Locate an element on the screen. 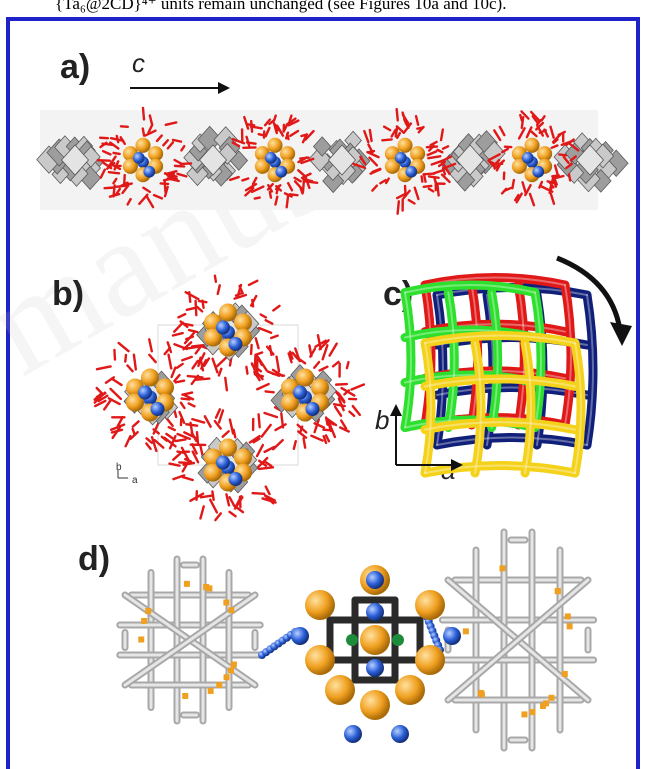 Image resolution: width=652 pixels, height=769 pixels. panel-c-network is located at coordinates (499, 376).